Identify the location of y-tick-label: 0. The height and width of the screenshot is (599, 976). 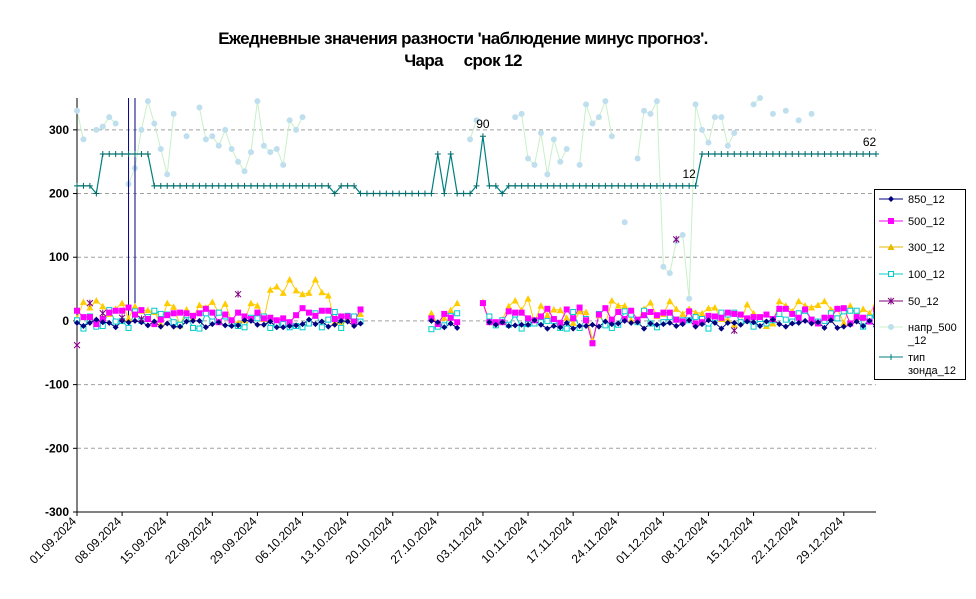
(65, 321).